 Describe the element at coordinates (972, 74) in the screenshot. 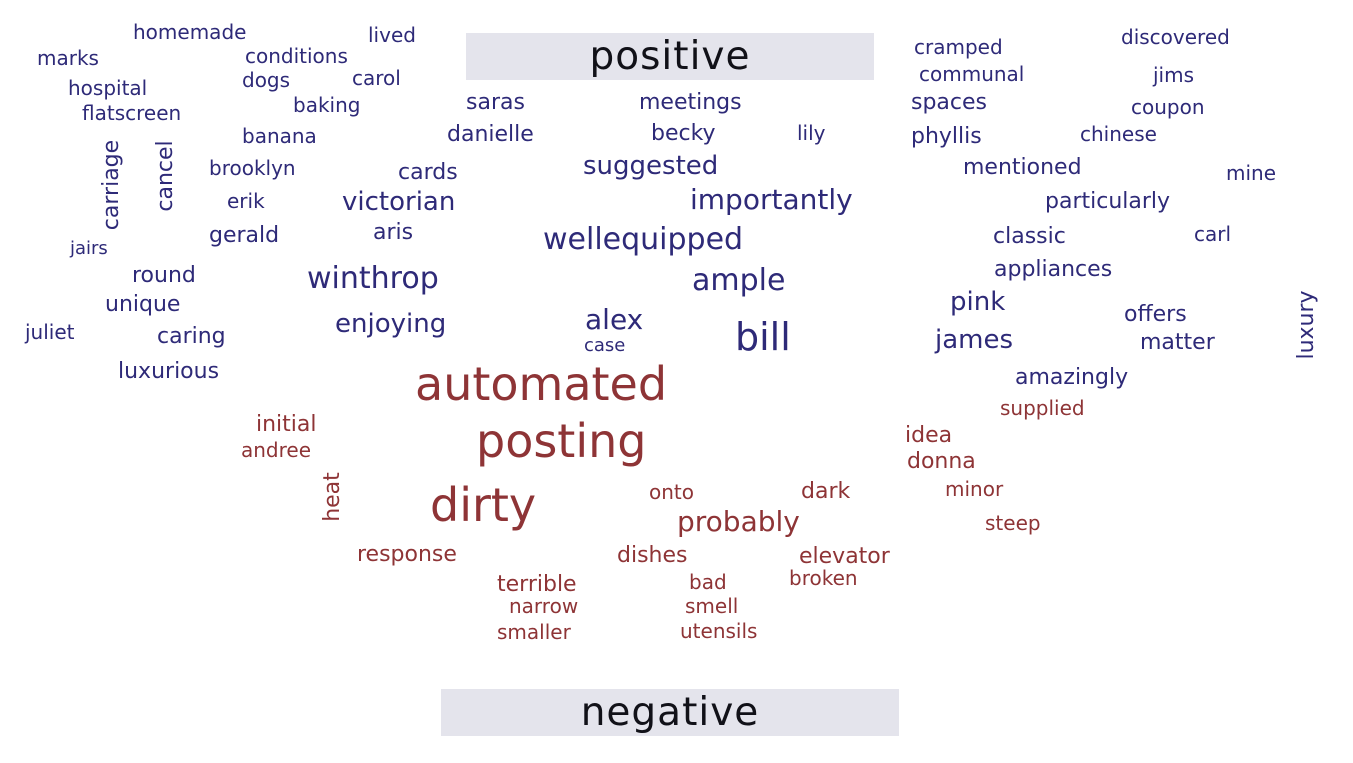

I see `word-communal: communal` at that location.